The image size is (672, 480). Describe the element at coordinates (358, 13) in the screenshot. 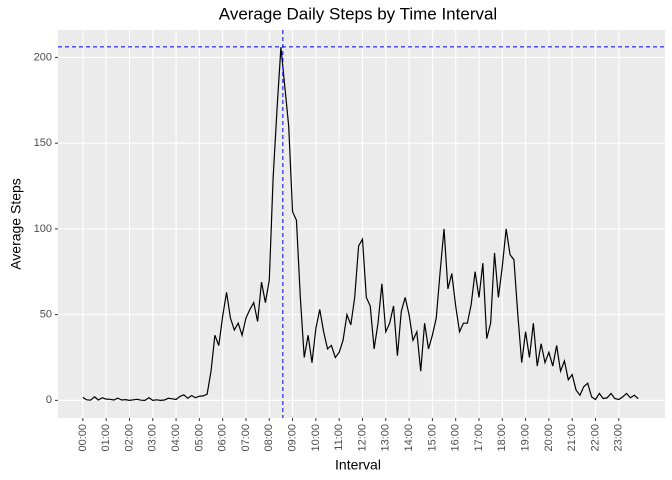

I see `chart-title: Average Daily Steps by Time Interval` at that location.